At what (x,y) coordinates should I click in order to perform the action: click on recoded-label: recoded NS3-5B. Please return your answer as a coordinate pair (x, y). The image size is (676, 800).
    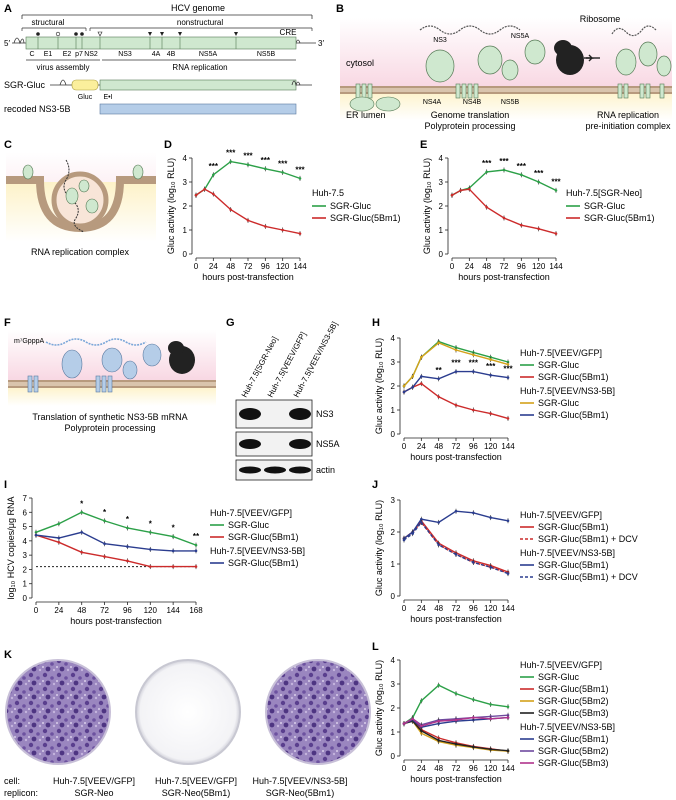
    Looking at the image, I should click on (37, 109).